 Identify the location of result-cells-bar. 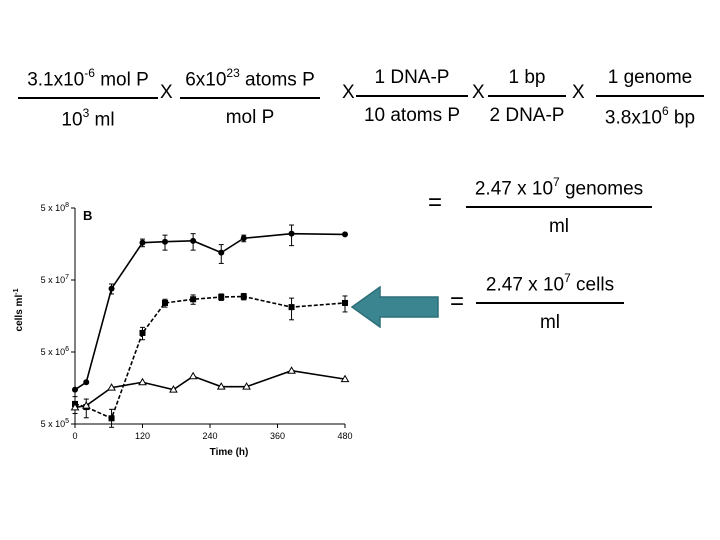
(550, 303).